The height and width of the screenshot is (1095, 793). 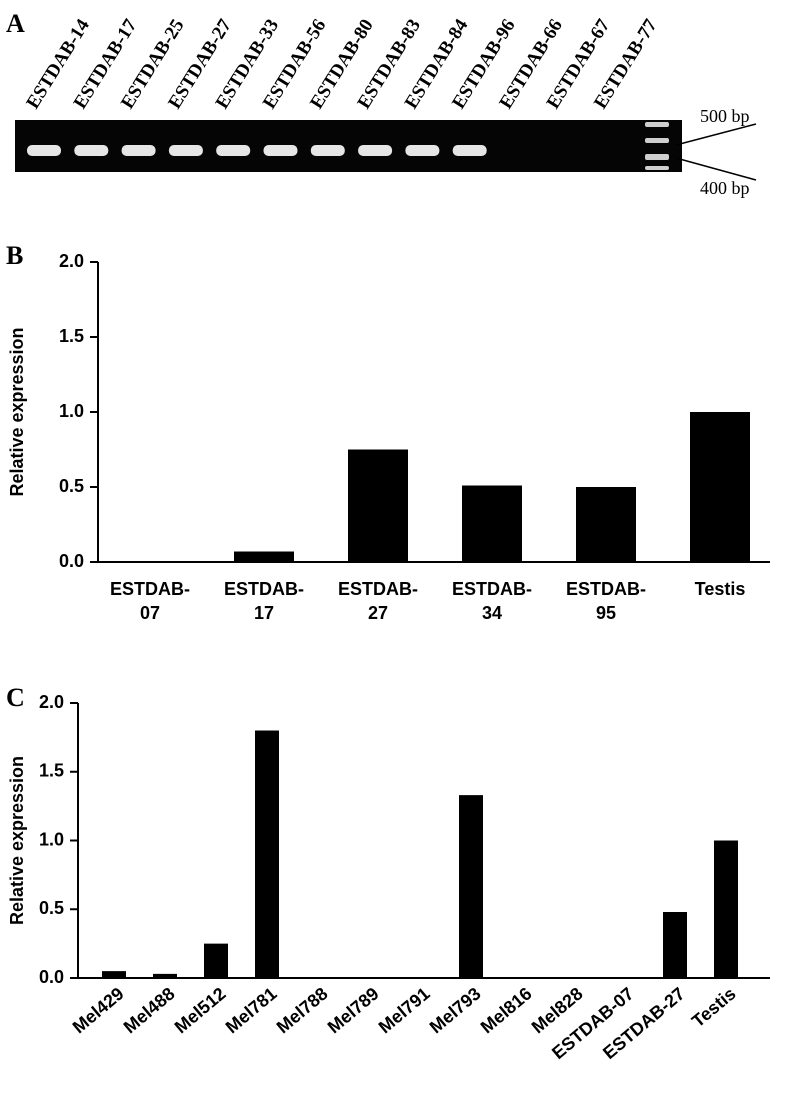 What do you see at coordinates (492, 601) in the screenshot?
I see `x-tick-label: ESTDAB-34` at bounding box center [492, 601].